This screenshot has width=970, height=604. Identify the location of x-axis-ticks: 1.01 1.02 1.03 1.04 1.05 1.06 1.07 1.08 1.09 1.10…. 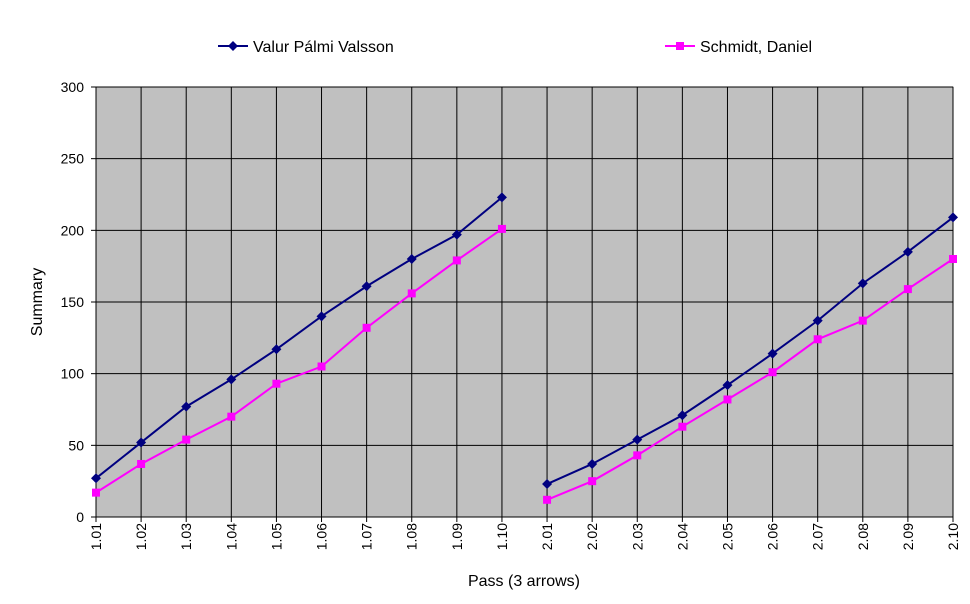
(524, 533).